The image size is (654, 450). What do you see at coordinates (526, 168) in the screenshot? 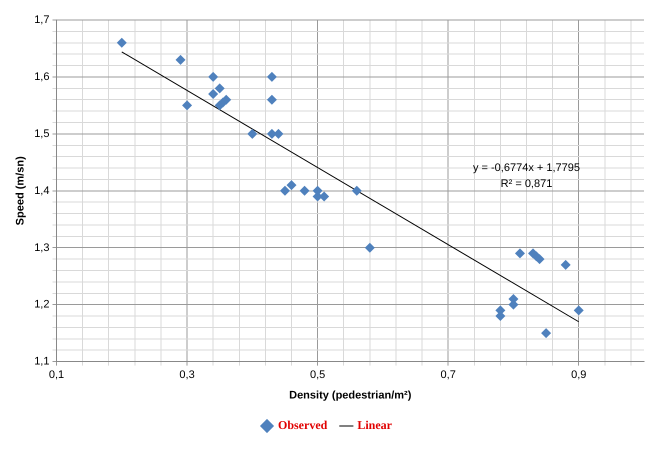
I see `annotation: y = -0,6774x + 1,7795` at bounding box center [526, 168].